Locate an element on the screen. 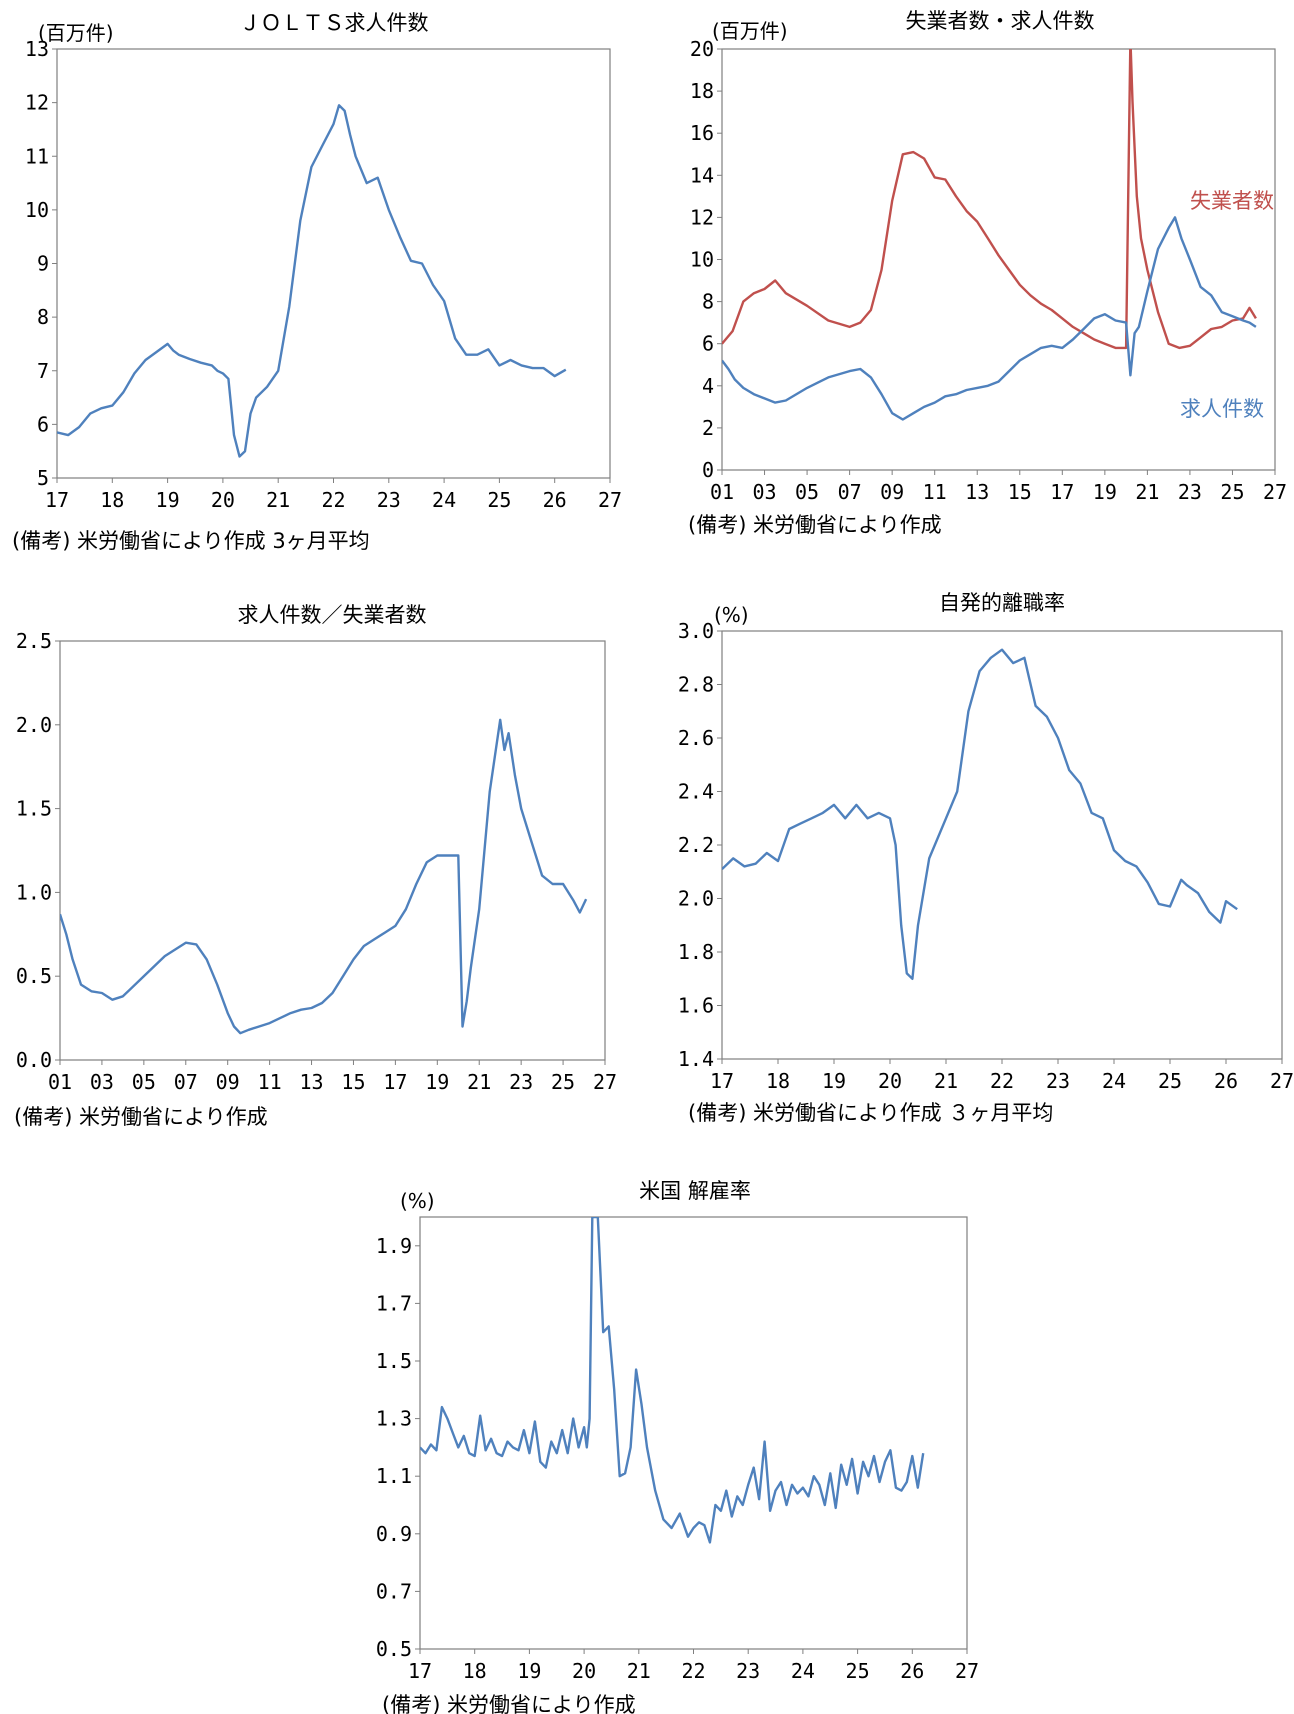 The image size is (1294, 1714). y-tick-label: 1.8 is located at coordinates (696, 952).